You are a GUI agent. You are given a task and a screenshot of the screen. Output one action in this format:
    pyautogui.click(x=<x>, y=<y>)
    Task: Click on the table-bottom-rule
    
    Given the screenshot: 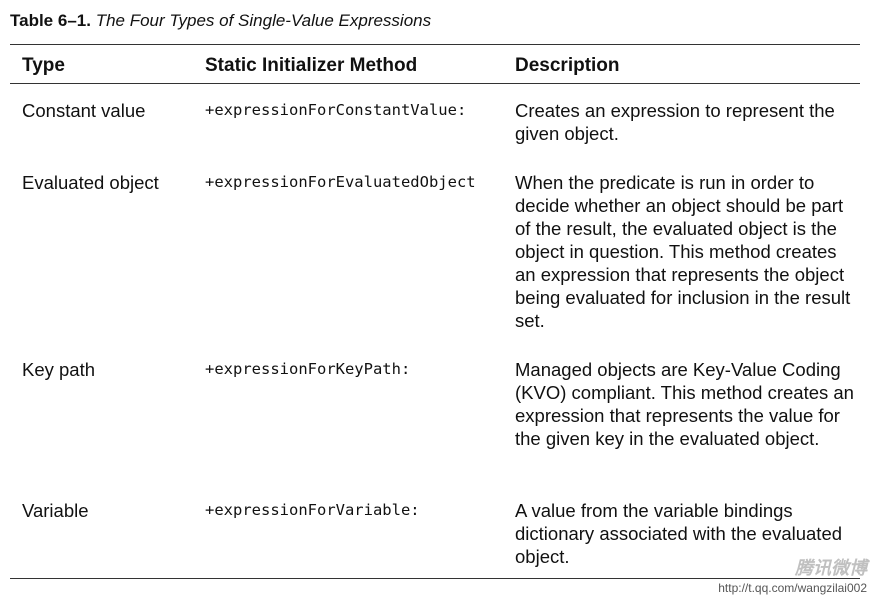 What is the action you would take?
    pyautogui.click(x=435, y=578)
    